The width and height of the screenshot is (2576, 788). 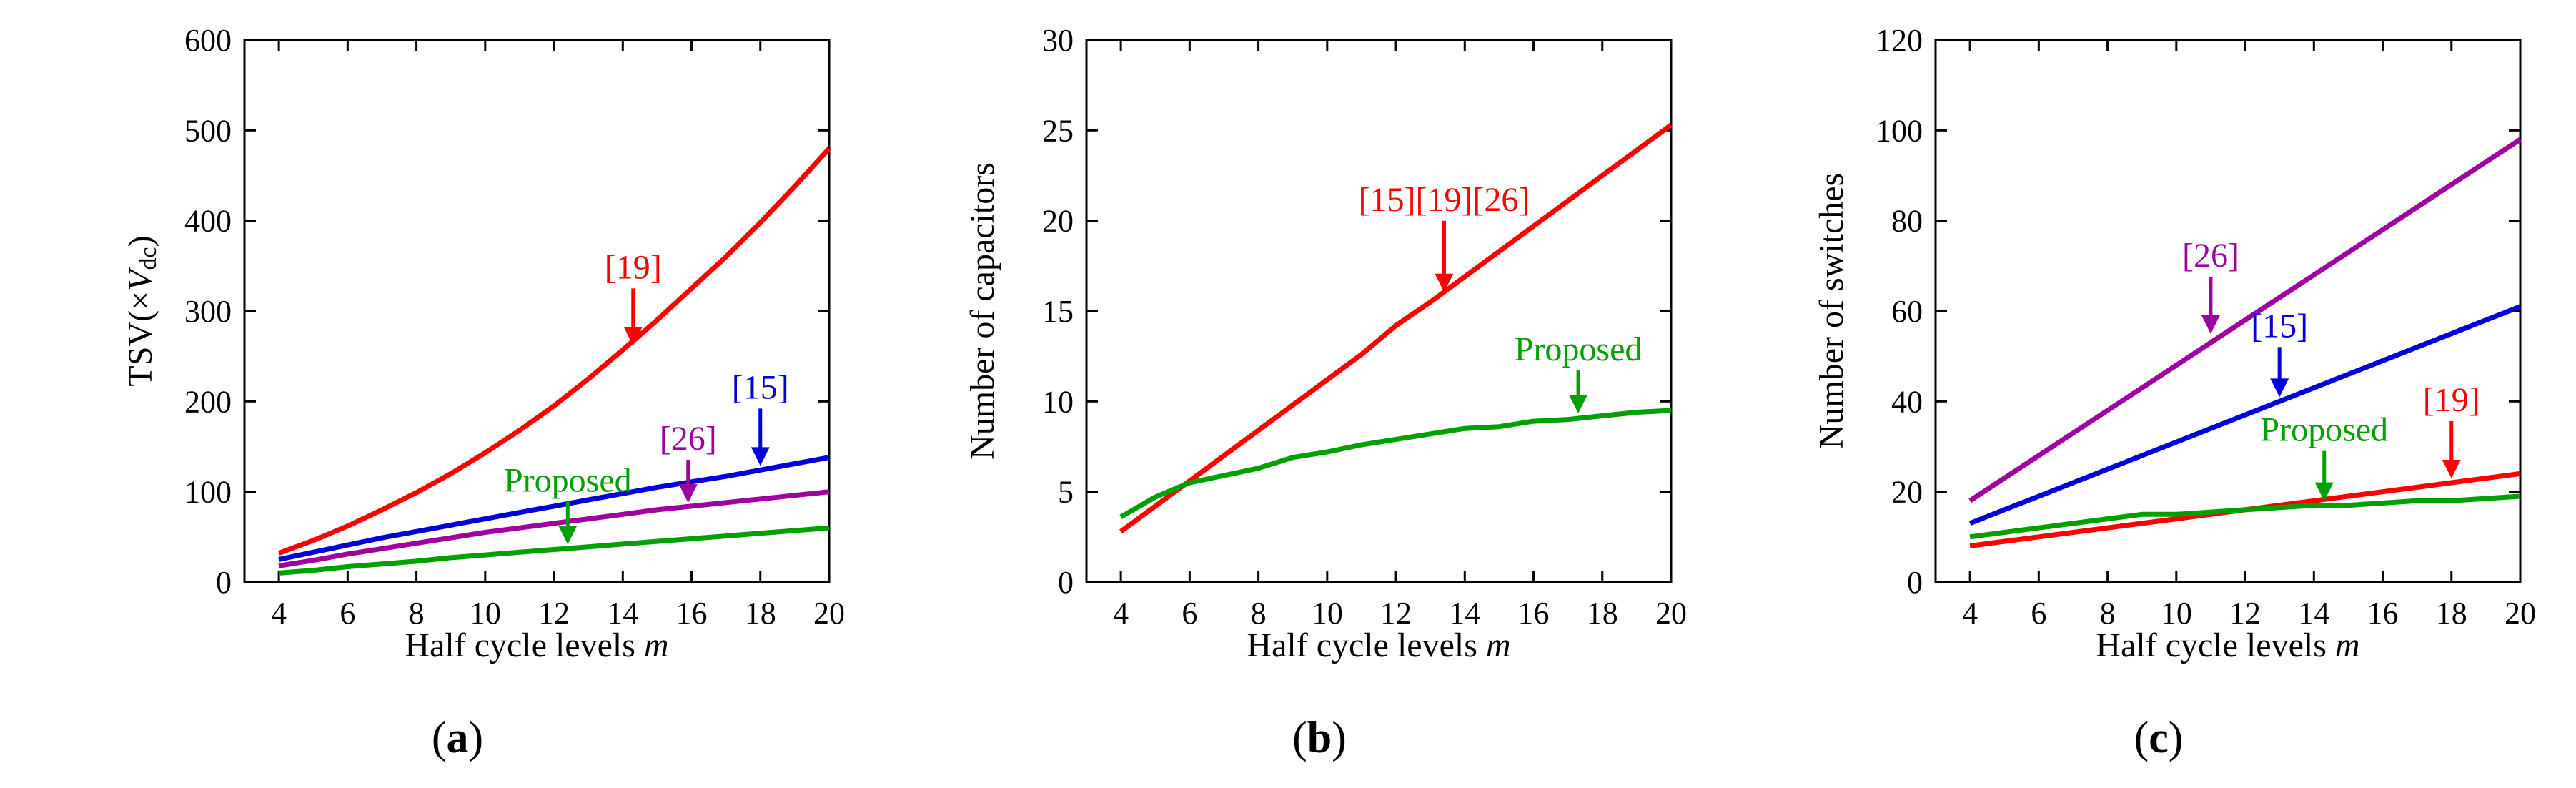 I want to click on y-tick-label: 120, so click(x=1900, y=40).